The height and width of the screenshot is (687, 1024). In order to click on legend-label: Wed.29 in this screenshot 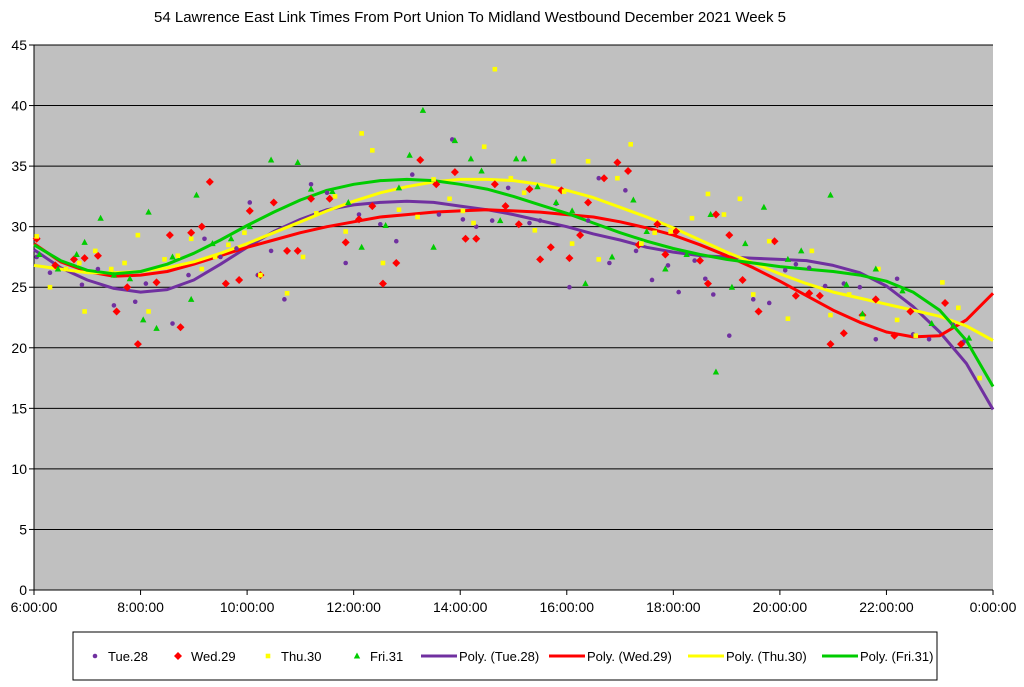, I will do `click(213, 656)`.